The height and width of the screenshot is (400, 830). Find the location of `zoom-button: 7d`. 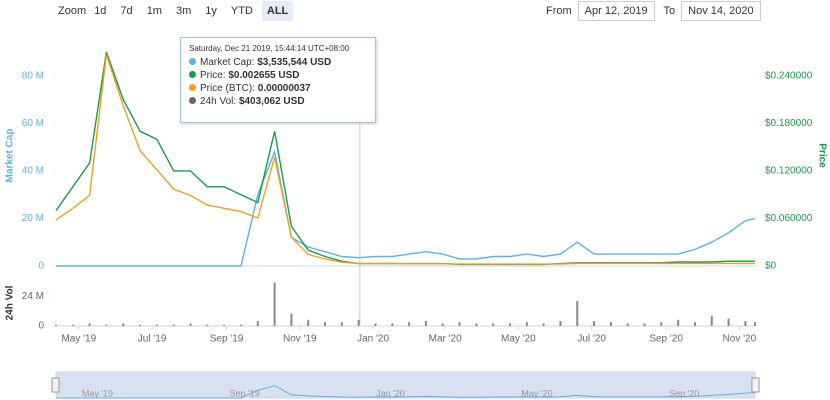

zoom-button: 7d is located at coordinates (126, 11).